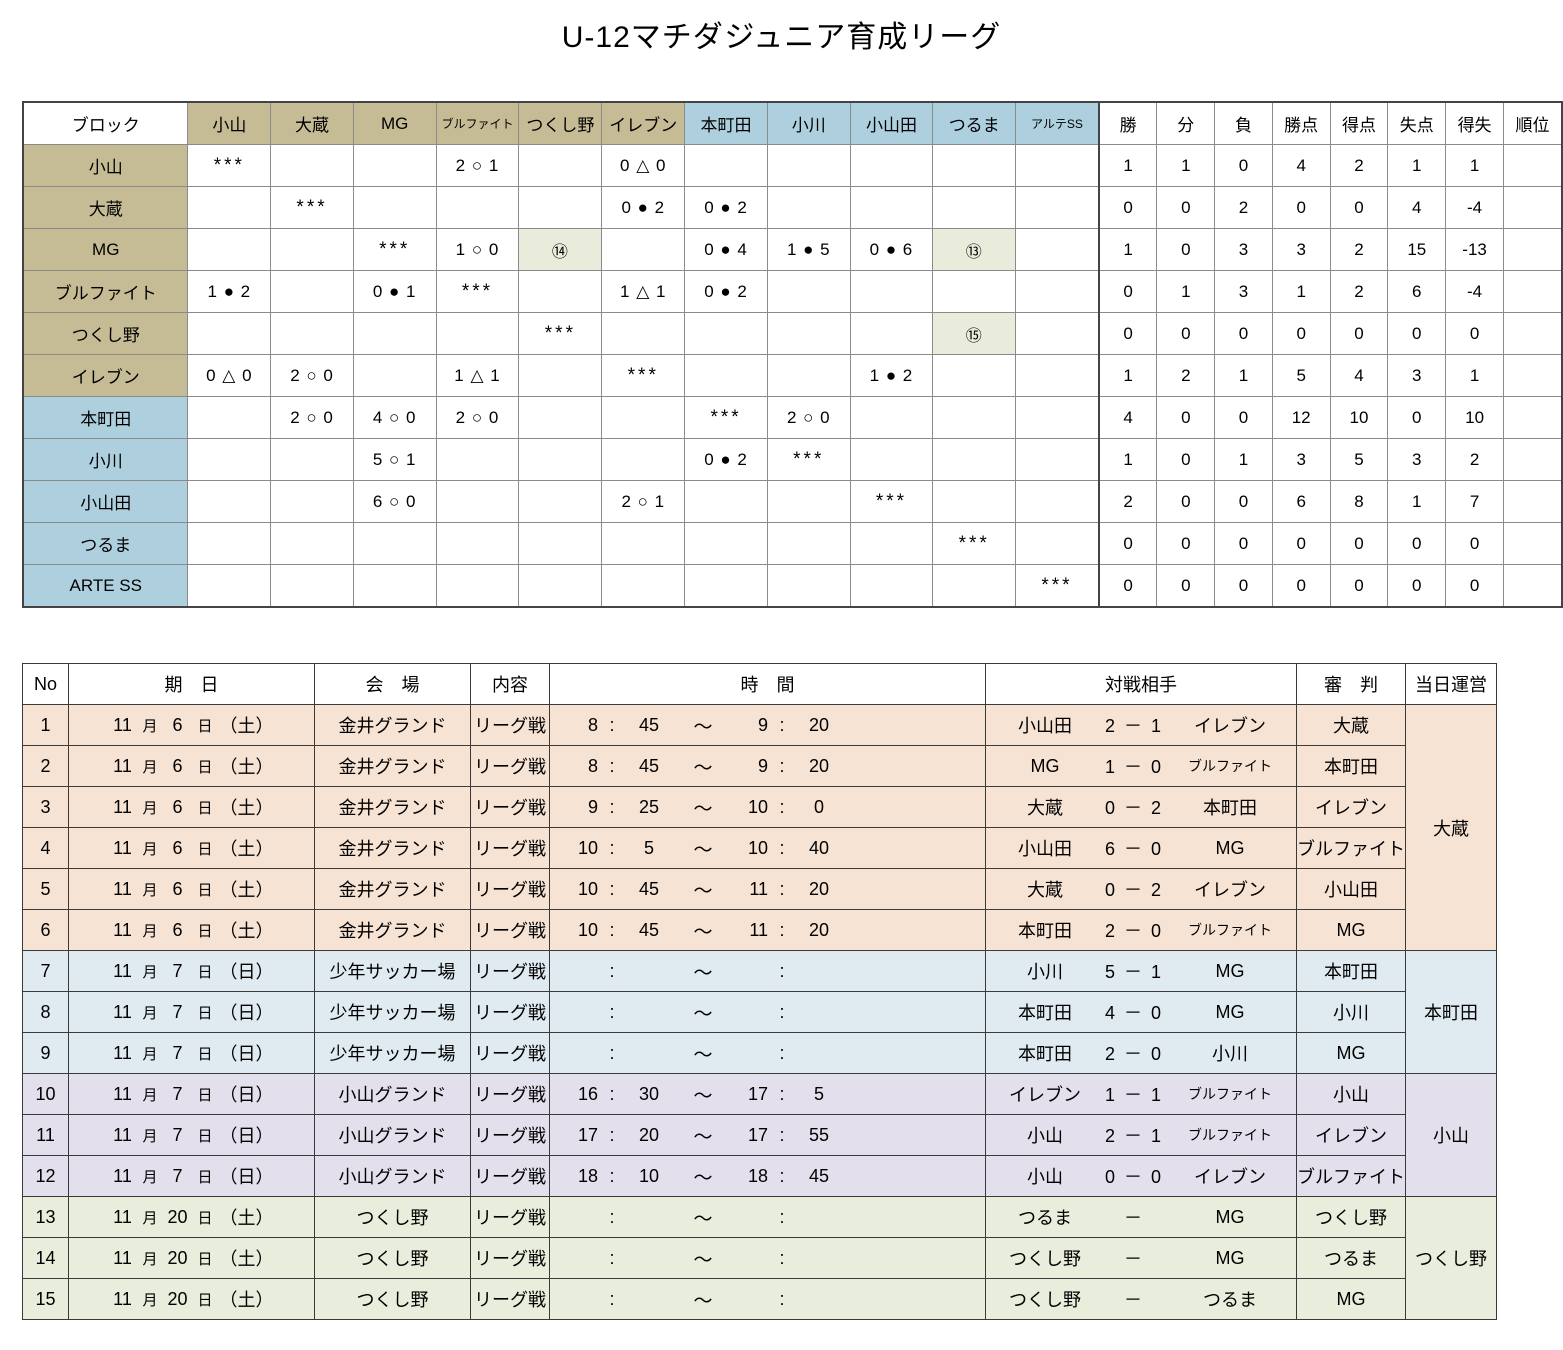 This screenshot has height=1350, width=1563. I want to click on standings-stat-header-得点: 得点, so click(1359, 123).